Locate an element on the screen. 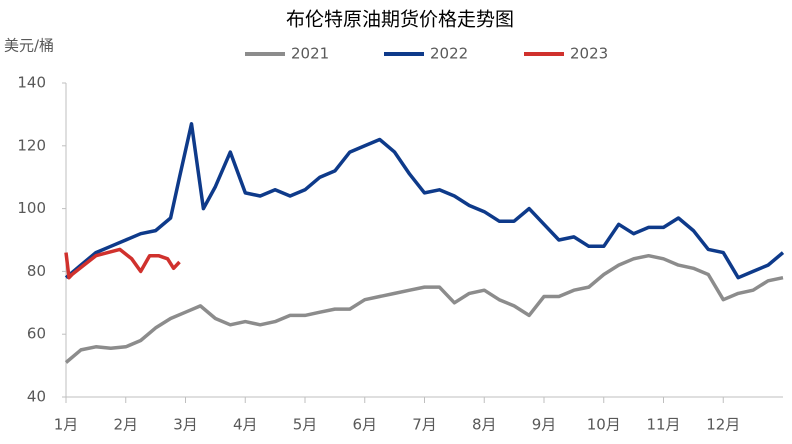 The image size is (792, 444). series-line is located at coordinates (122, 263).